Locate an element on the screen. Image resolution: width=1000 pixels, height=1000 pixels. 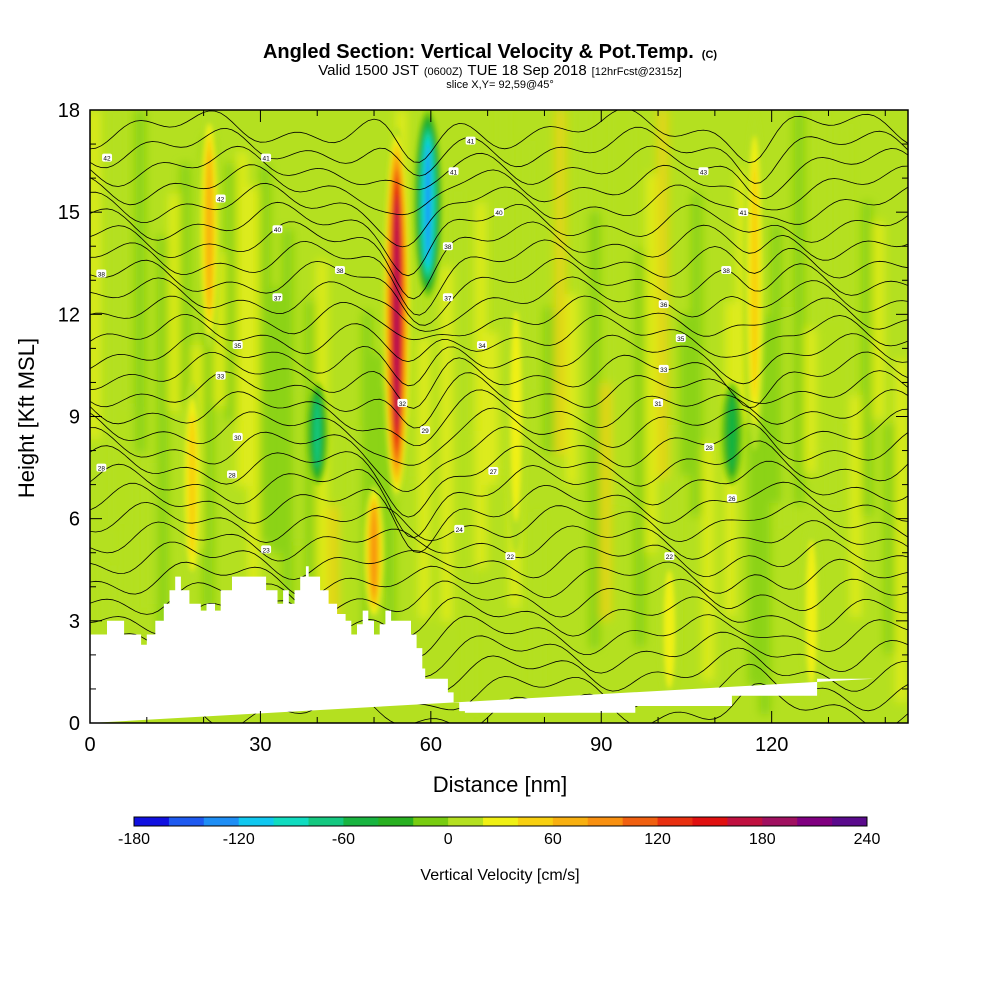
slice-label: slice X,Y= 92,59@45° is located at coordinates (500, 85).